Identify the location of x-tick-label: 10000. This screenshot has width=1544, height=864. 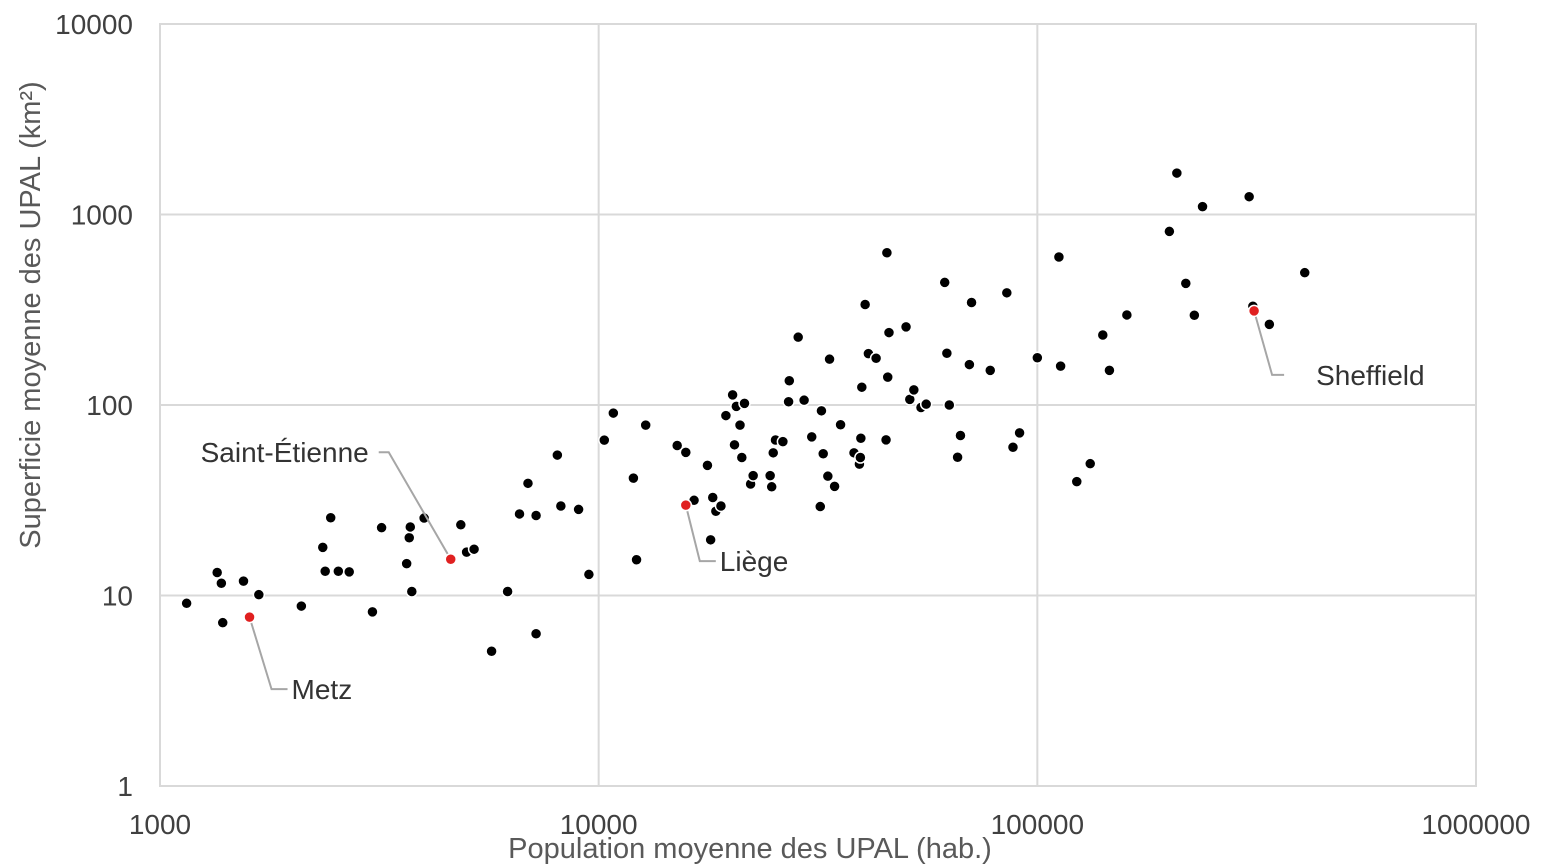
(599, 824).